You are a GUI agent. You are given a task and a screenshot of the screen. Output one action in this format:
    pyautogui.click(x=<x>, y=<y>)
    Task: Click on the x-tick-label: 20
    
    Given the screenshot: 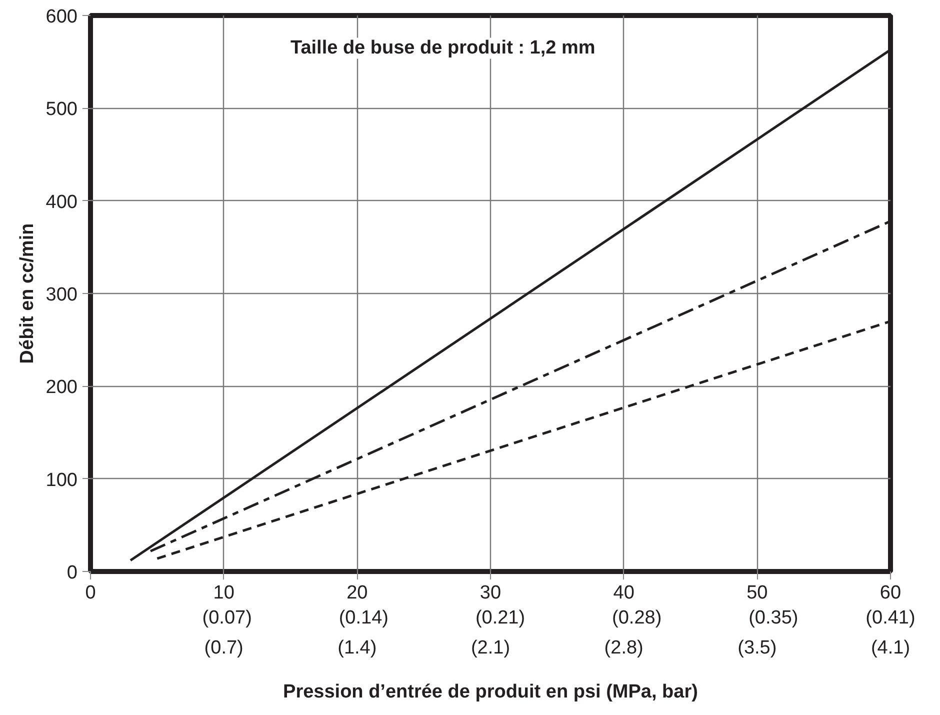 What is the action you would take?
    pyautogui.click(x=357, y=593)
    